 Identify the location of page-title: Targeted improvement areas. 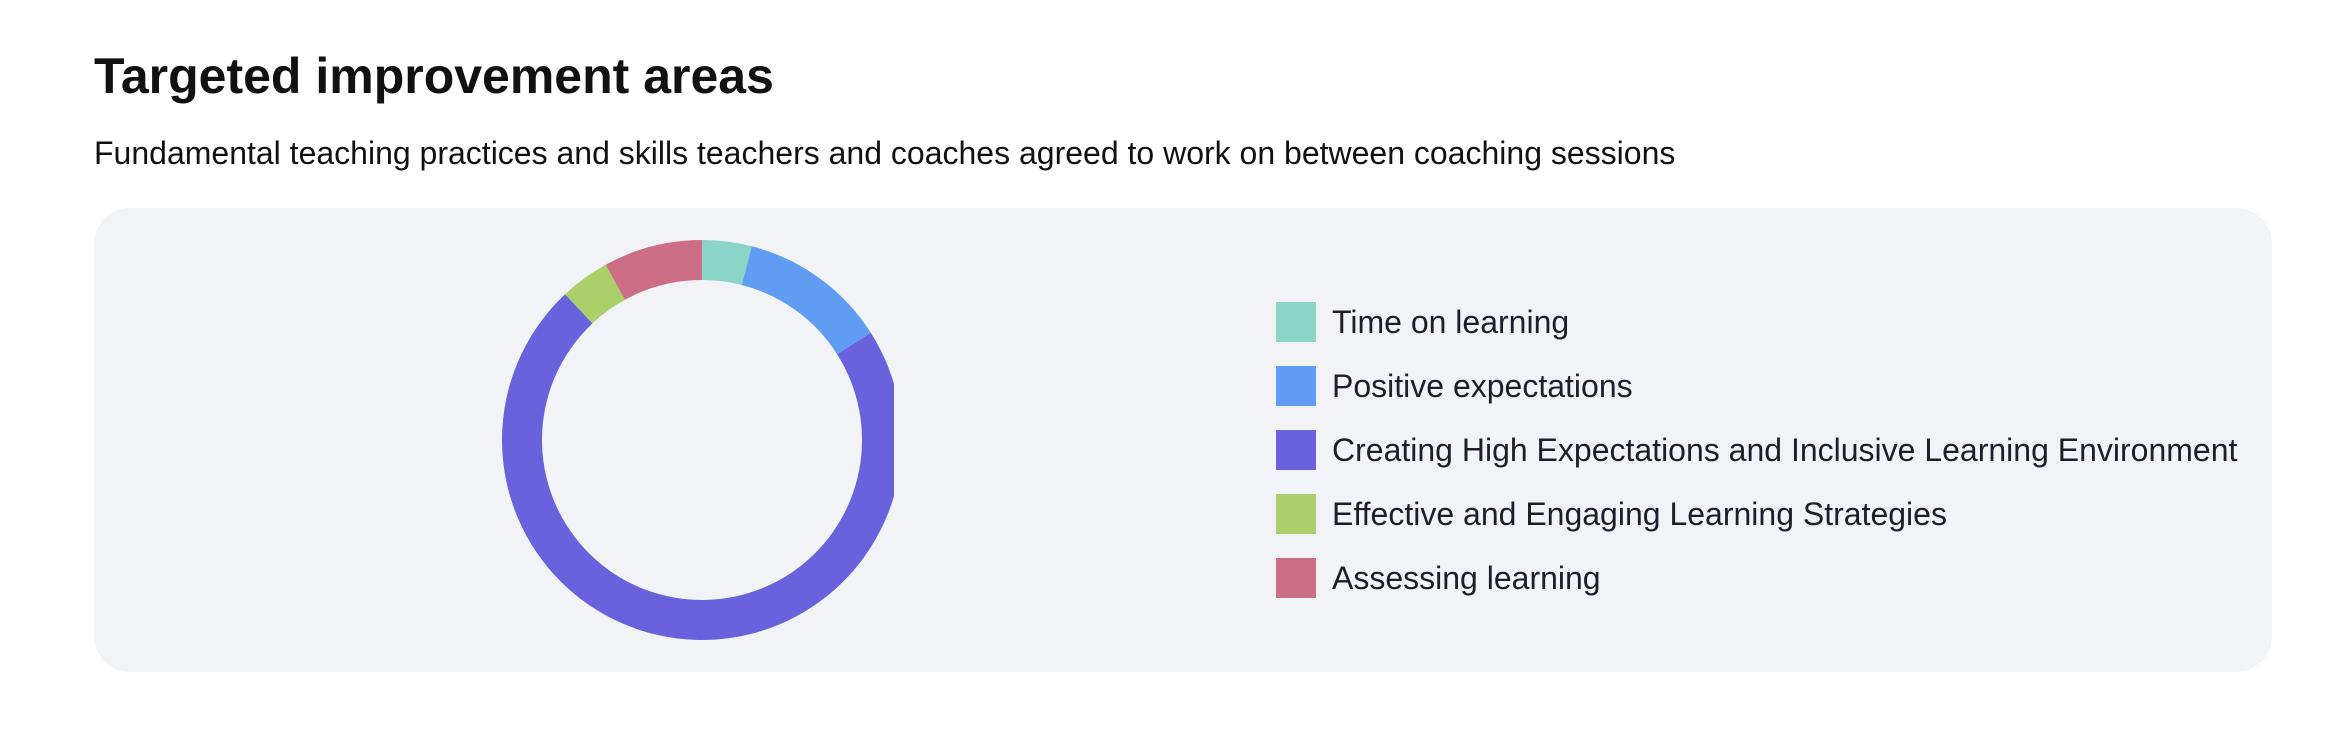
(434, 76).